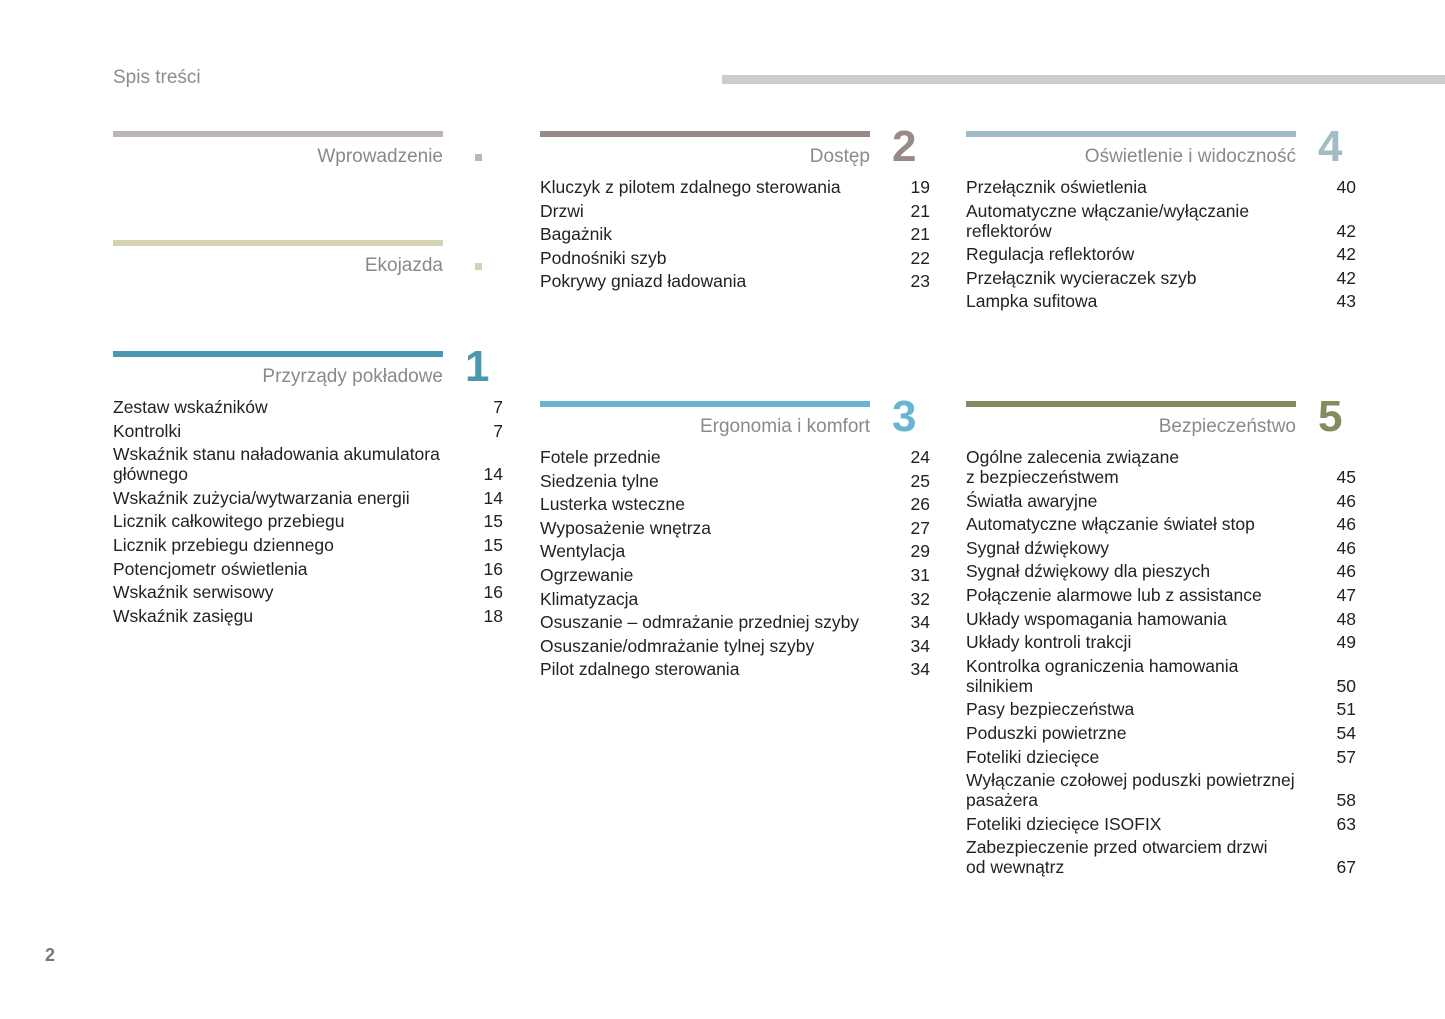  What do you see at coordinates (839, 156) in the screenshot?
I see `section-title: Dostęp` at bounding box center [839, 156].